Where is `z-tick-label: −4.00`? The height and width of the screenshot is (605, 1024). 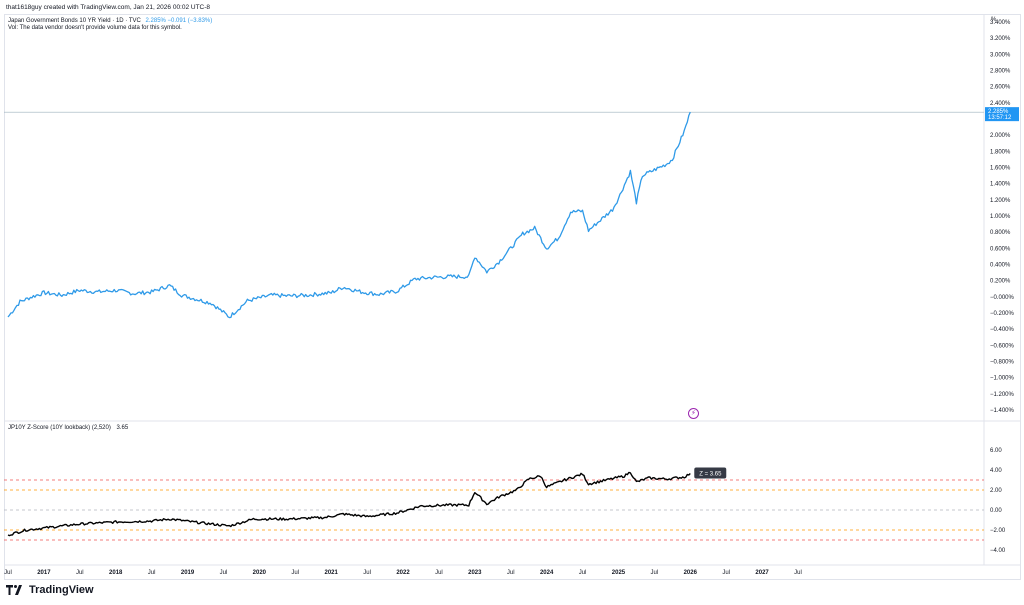
z-tick-label: −4.00 is located at coordinates (998, 551).